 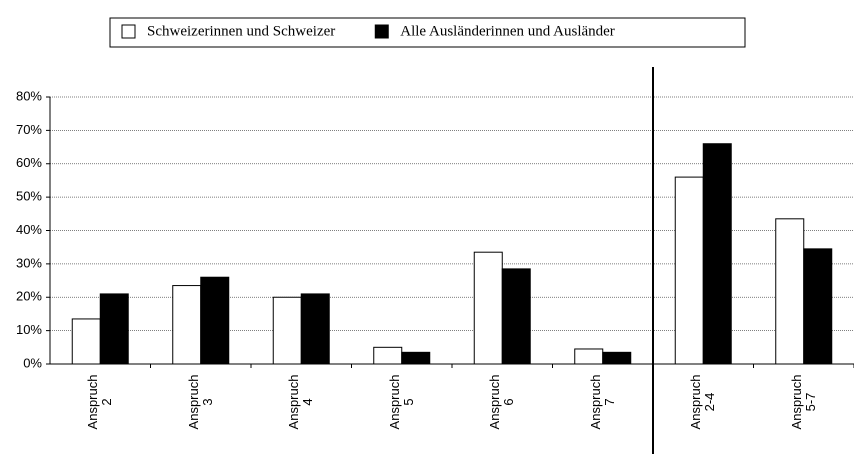 What do you see at coordinates (29, 262) in the screenshot?
I see `y-tick-label: 30%` at bounding box center [29, 262].